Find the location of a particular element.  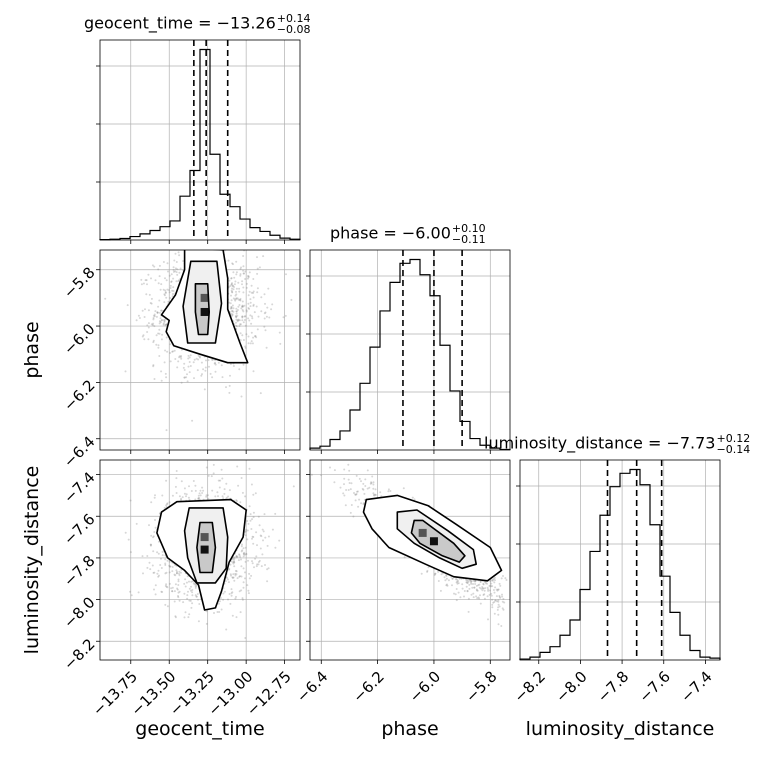

x-tick-label: −6.0 is located at coordinates (425, 687).